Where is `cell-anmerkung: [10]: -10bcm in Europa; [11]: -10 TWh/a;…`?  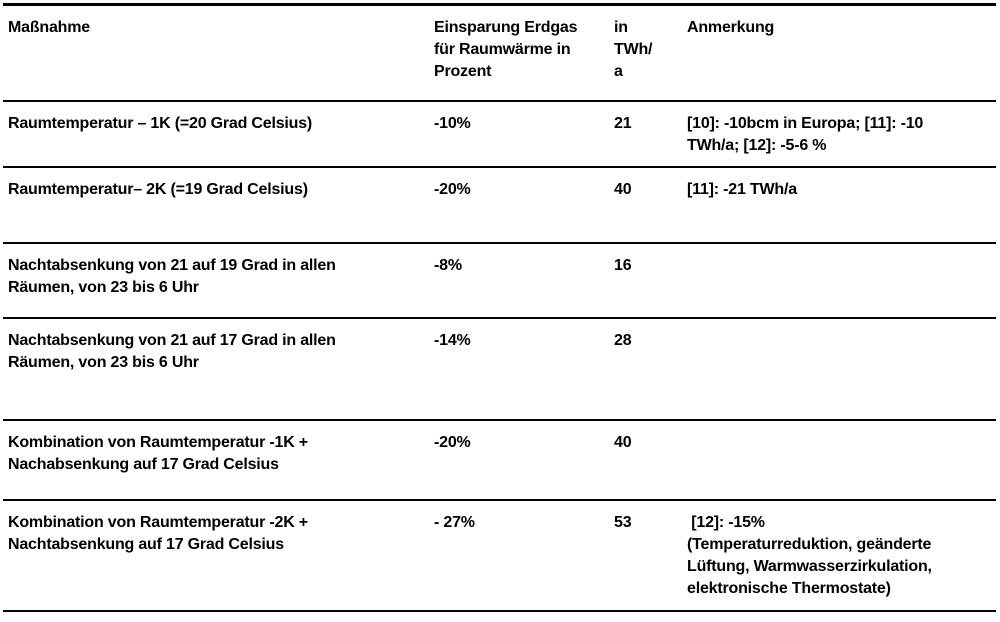
cell-anmerkung: [10]: -10bcm in Europa; [11]: -10 TWh/a;… is located at coordinates (805, 134).